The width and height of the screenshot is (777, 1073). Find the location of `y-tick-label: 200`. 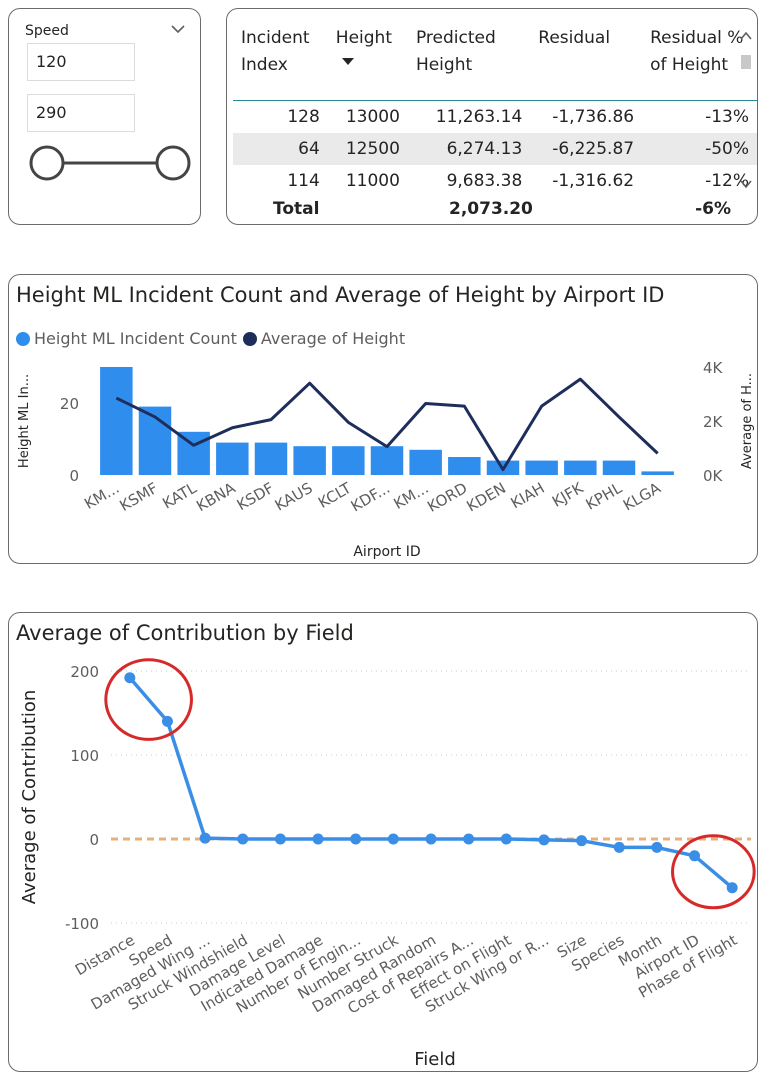

y-tick-label: 200 is located at coordinates (84, 672).